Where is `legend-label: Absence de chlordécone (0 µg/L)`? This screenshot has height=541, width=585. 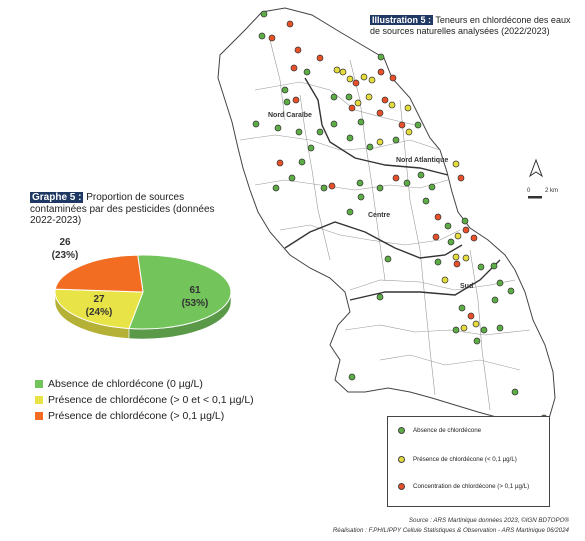 legend-label: Absence de chlordécone (0 µg/L) is located at coordinates (125, 384).